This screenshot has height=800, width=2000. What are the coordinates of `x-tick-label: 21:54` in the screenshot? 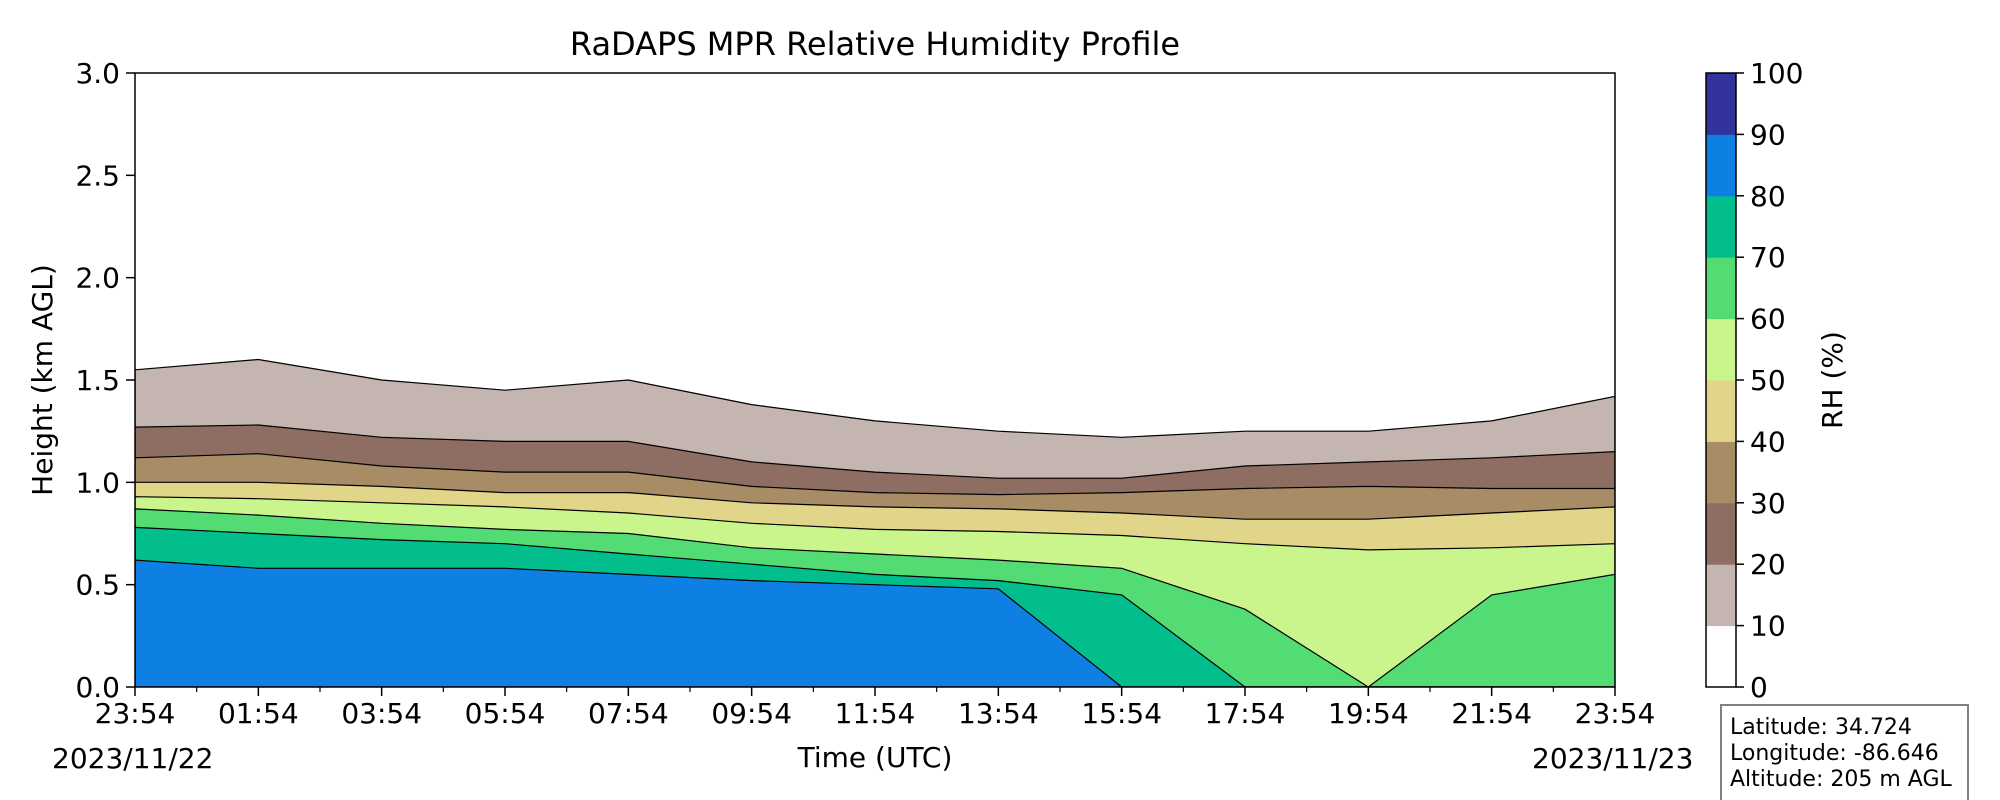 It's located at (1491, 713).